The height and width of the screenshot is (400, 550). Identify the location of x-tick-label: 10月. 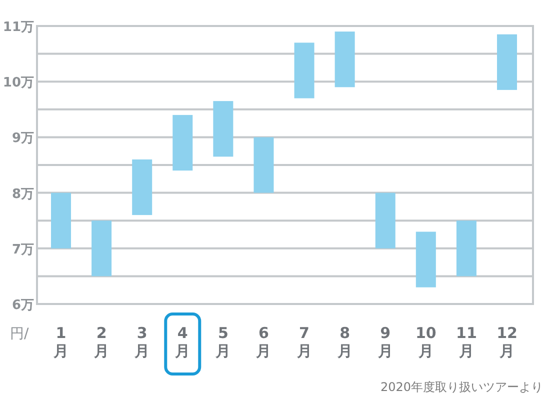
(425, 342).